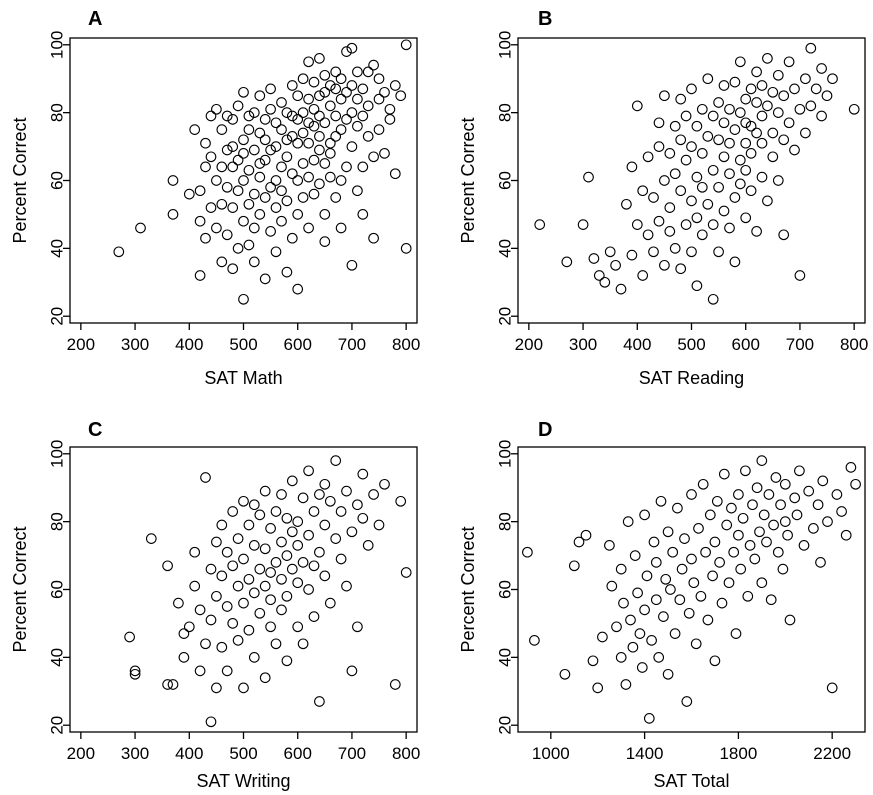 The height and width of the screenshot is (795, 873). I want to click on x-tick-label-b: 200, so click(529, 344).